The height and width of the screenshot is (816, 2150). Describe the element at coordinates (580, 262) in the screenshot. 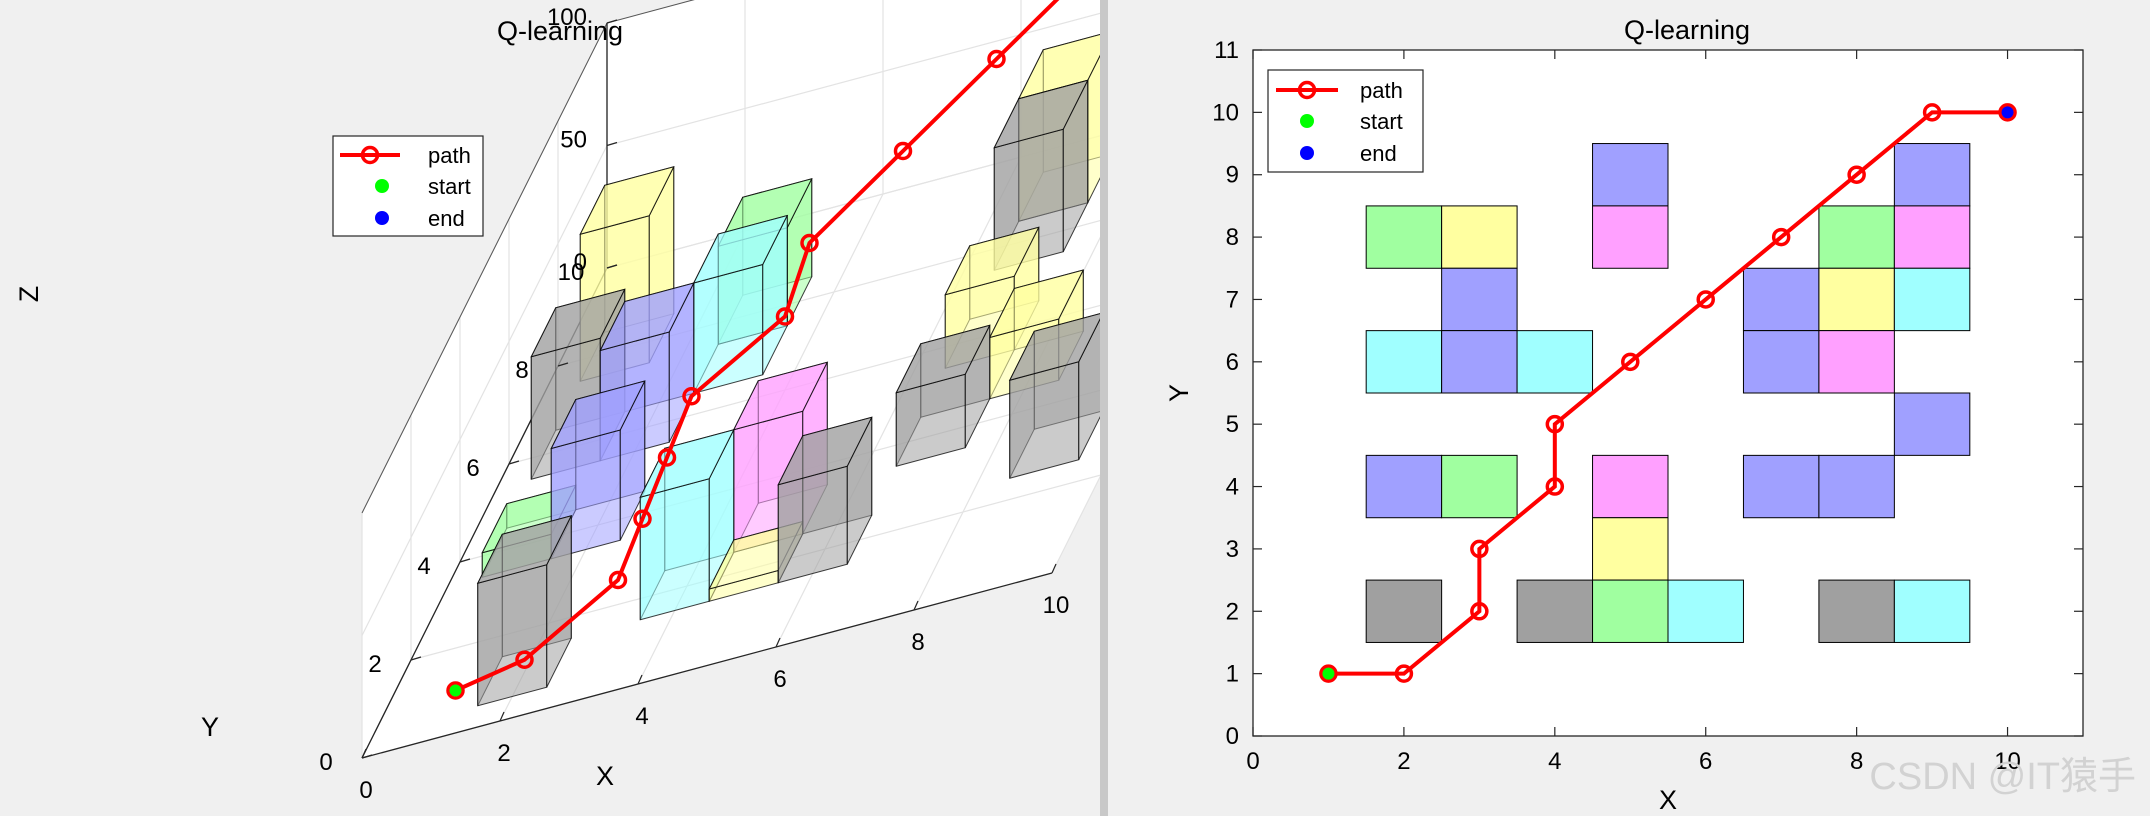

I see `z-tick-label: 0` at that location.